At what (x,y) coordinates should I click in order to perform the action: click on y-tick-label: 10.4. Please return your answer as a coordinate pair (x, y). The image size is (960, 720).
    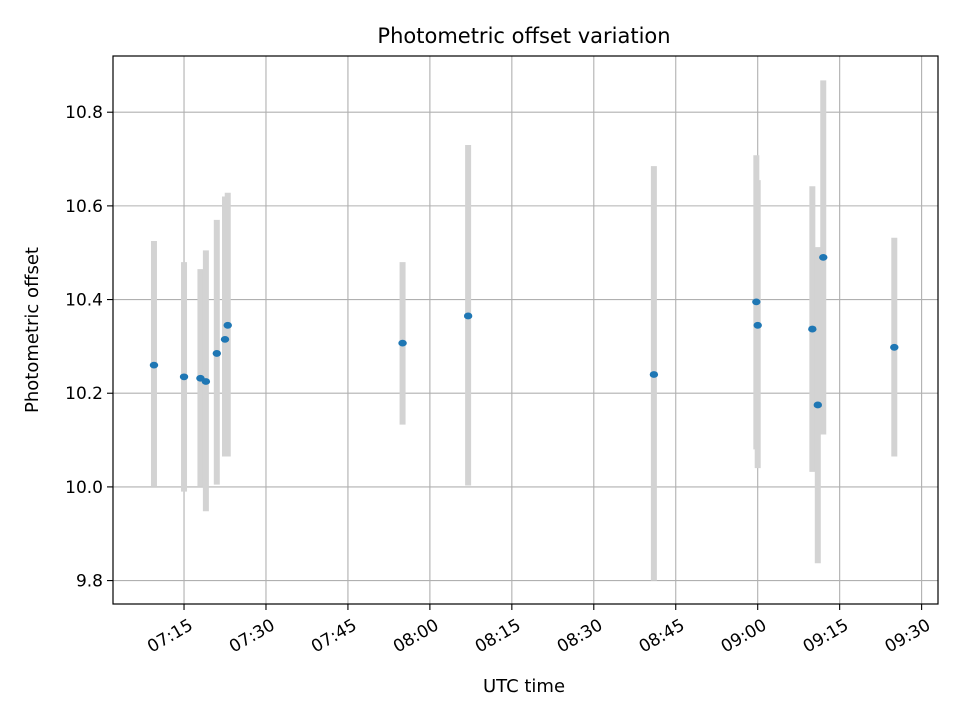
    Looking at the image, I should click on (84, 301).